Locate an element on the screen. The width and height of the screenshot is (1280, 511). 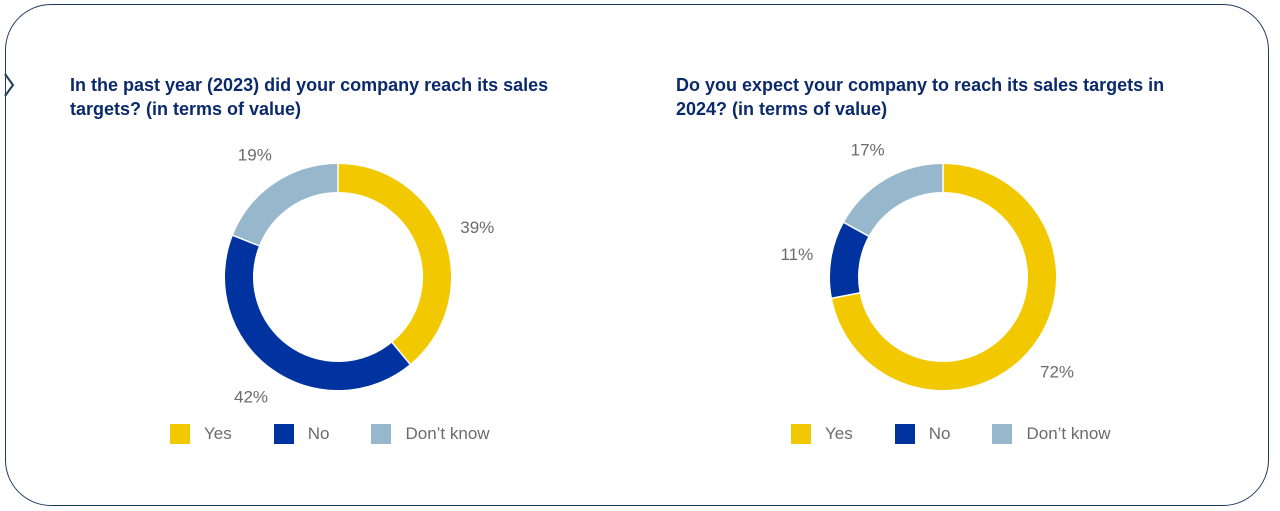
data-label-no: 42% is located at coordinates (251, 397).